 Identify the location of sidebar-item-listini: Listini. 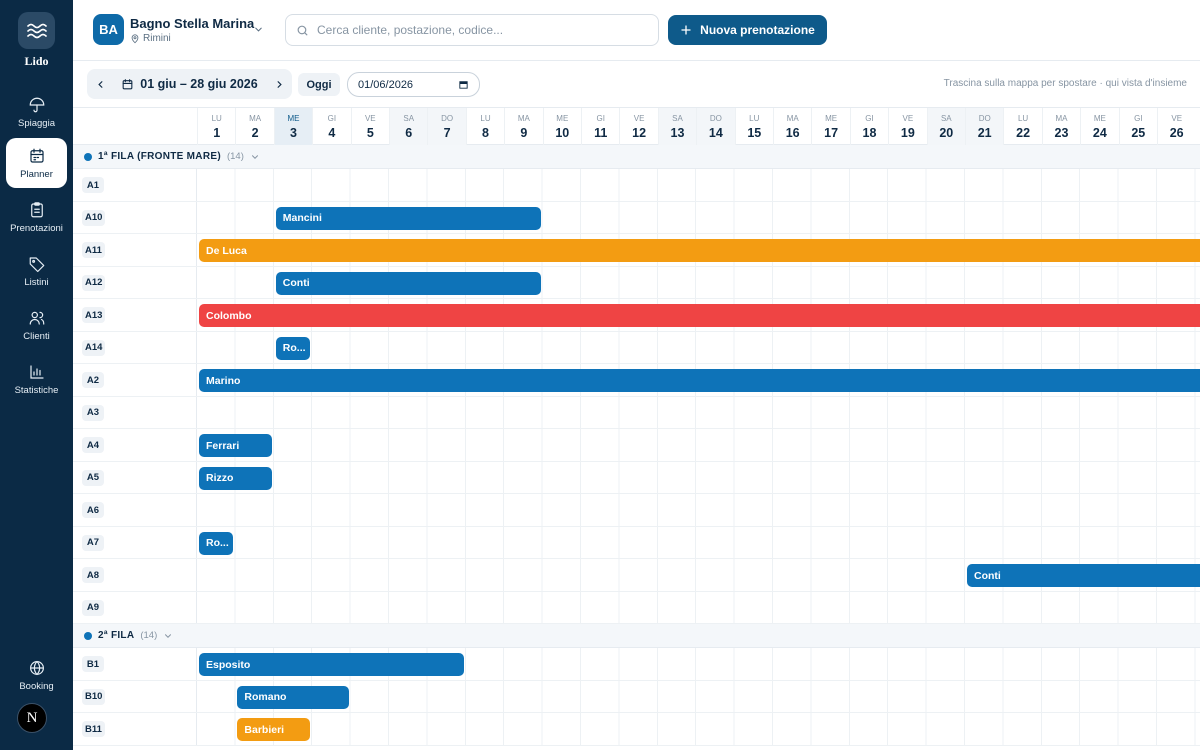
(36, 271).